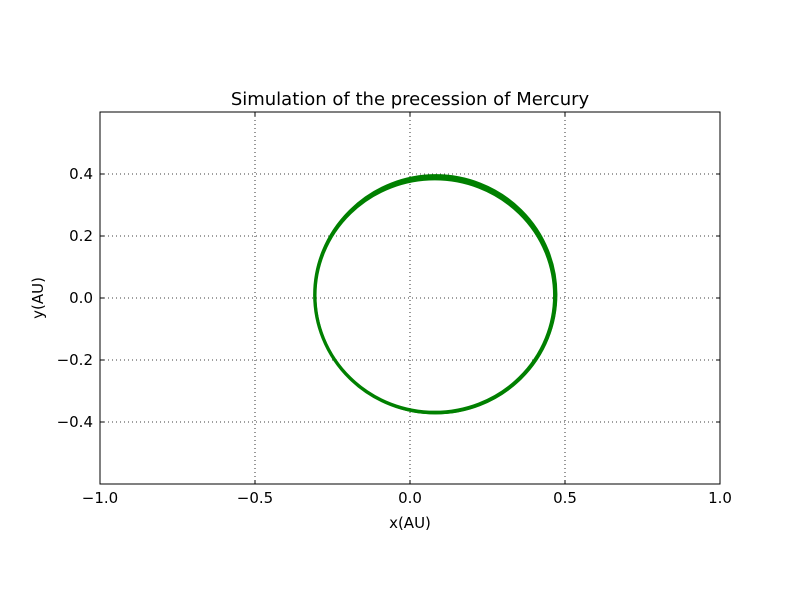 This screenshot has width=800, height=596. I want to click on y-tick-label: −0.4, so click(75, 422).